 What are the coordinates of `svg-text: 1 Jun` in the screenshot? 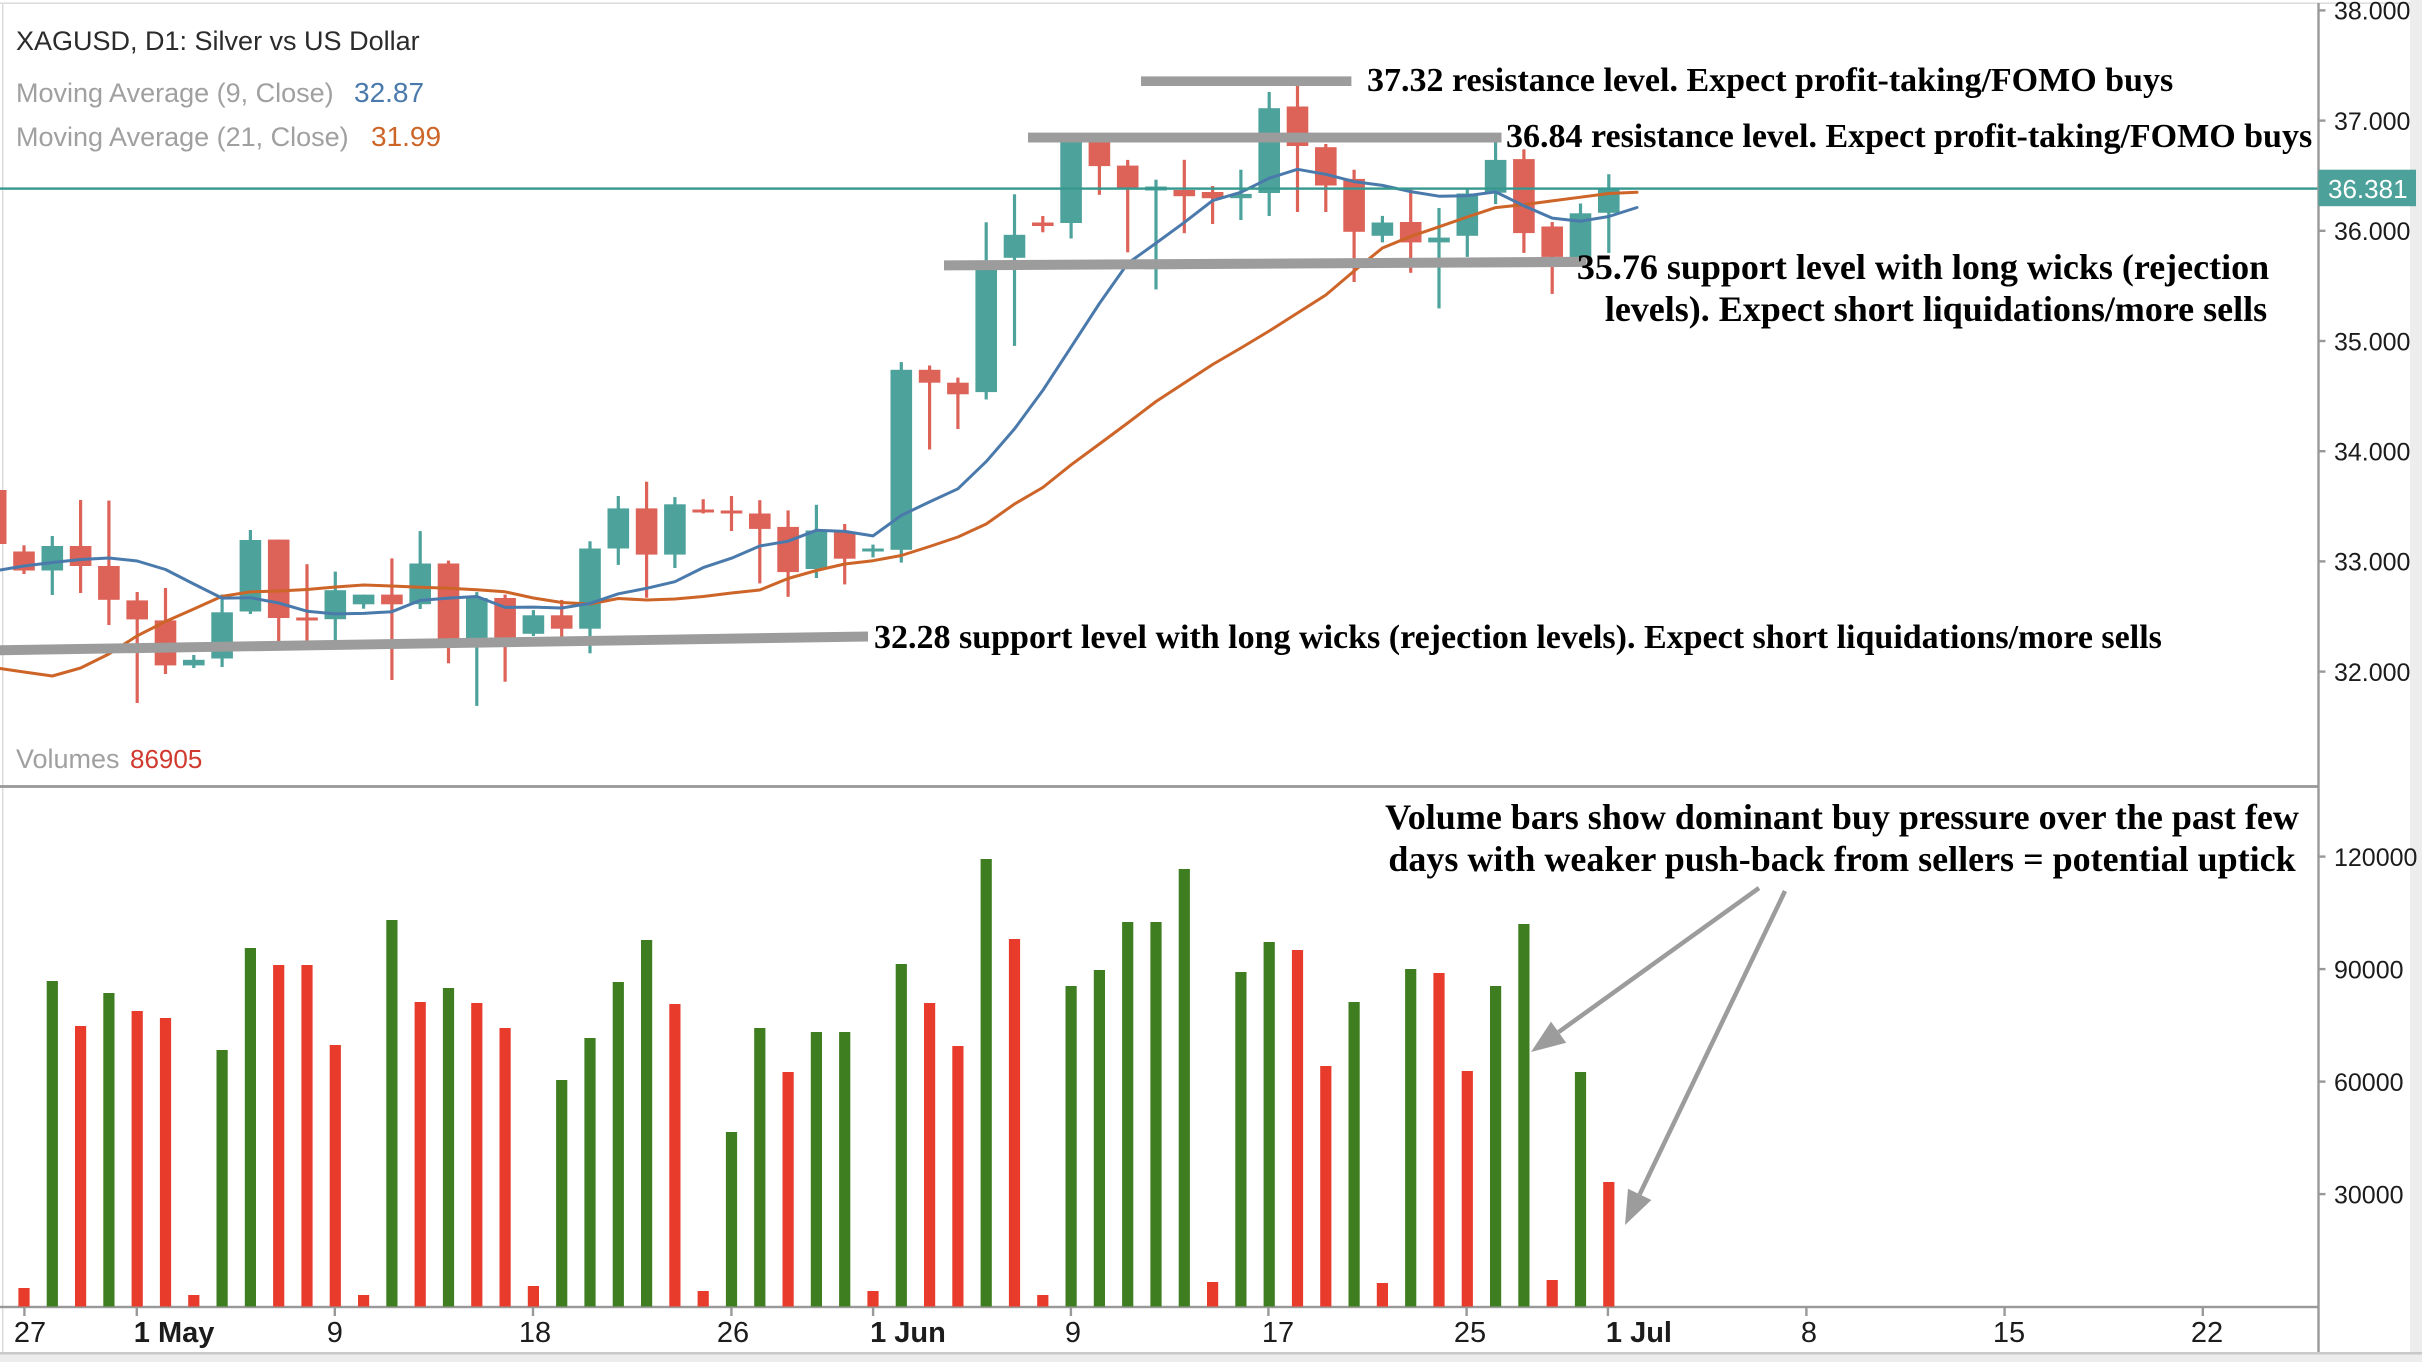 It's located at (908, 1333).